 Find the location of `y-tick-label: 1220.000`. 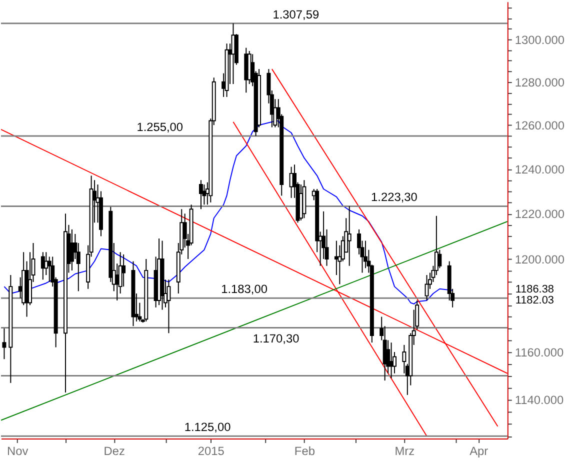

y-tick-label: 1220.000 is located at coordinates (539, 214).